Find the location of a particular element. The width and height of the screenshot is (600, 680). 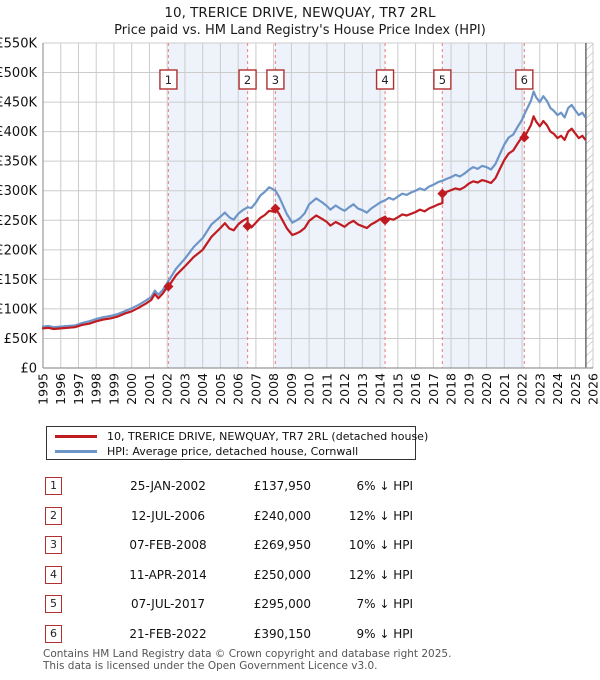

sale-price: £137,950 is located at coordinates (282, 486).